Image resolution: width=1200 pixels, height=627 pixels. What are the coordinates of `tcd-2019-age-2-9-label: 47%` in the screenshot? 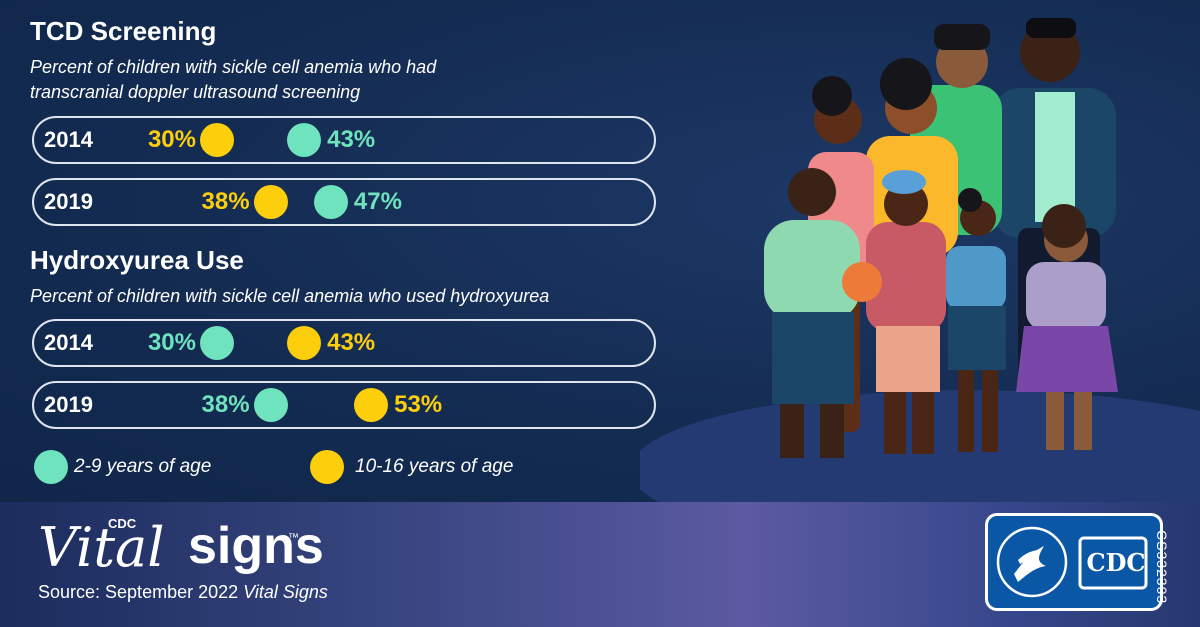 It's located at (377, 201).